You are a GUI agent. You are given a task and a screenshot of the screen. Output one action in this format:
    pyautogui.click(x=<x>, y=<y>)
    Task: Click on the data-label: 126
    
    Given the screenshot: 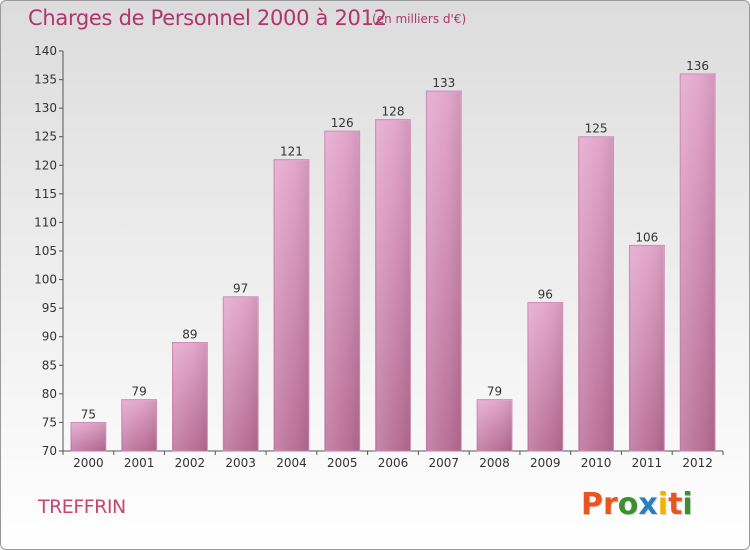 What is the action you would take?
    pyautogui.click(x=342, y=123)
    